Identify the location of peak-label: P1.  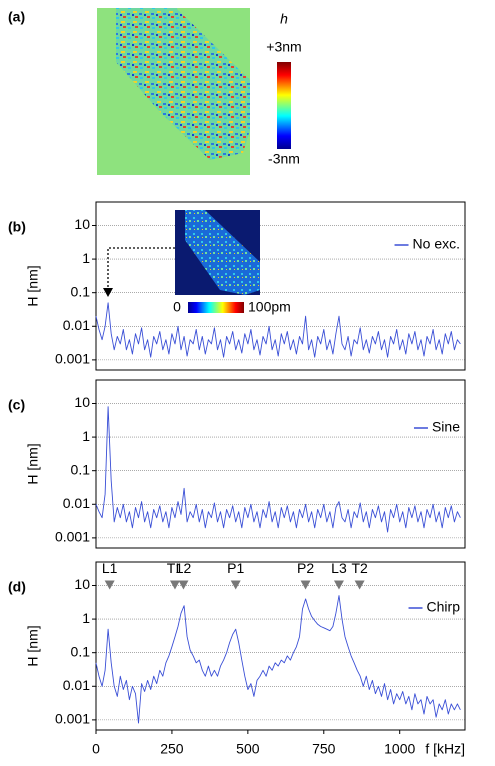
(235, 568).